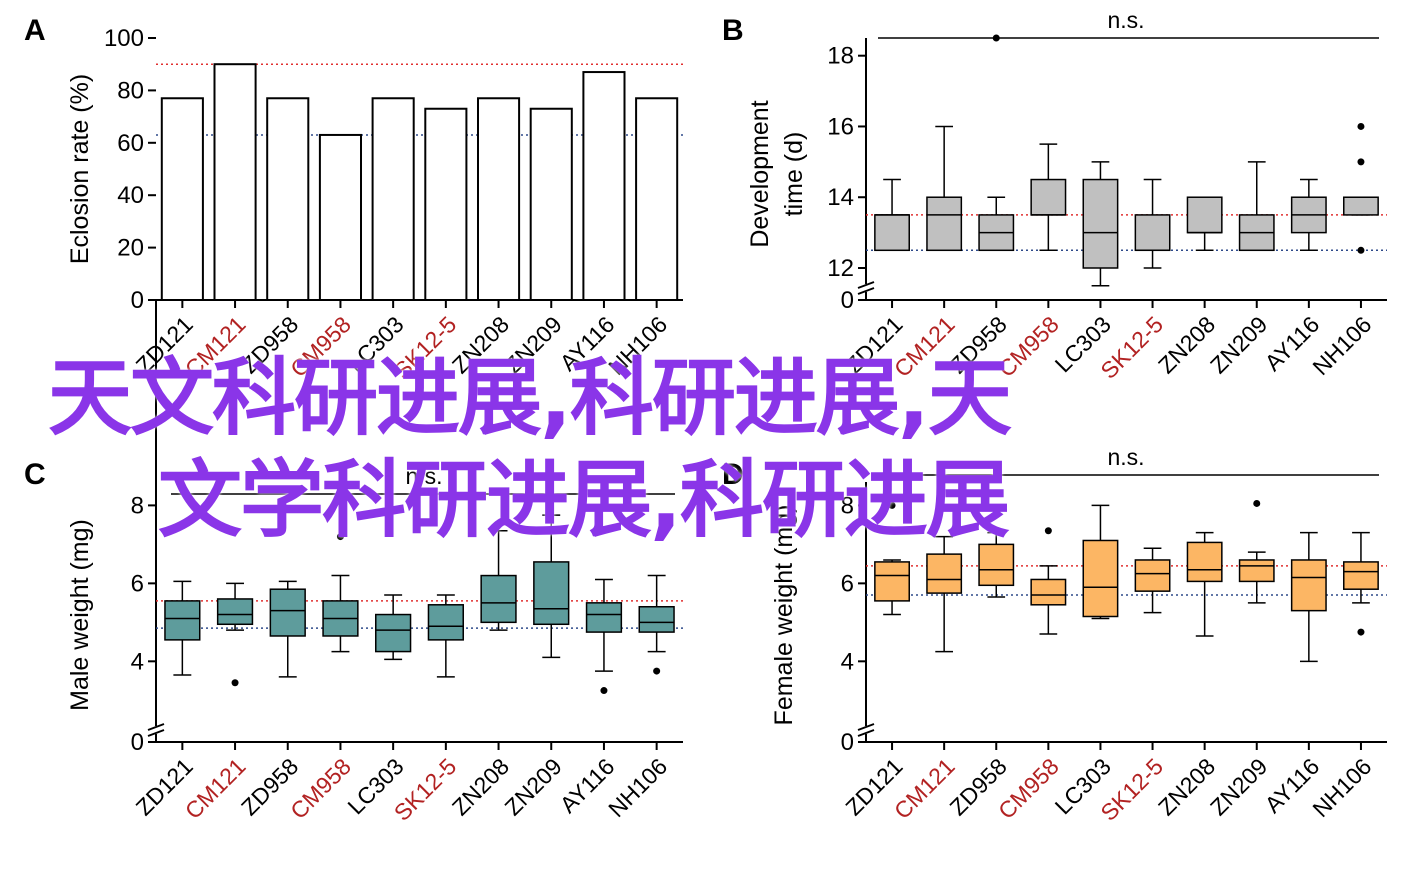  I want to click on y-axis-title: Female weight (mg), so click(784, 615).